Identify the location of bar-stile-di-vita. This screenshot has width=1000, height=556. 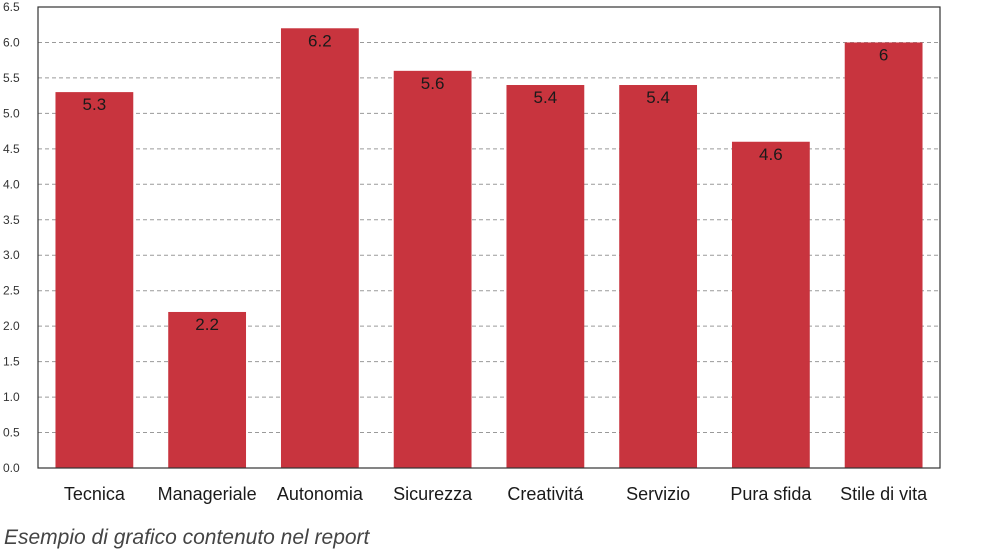
(883, 255).